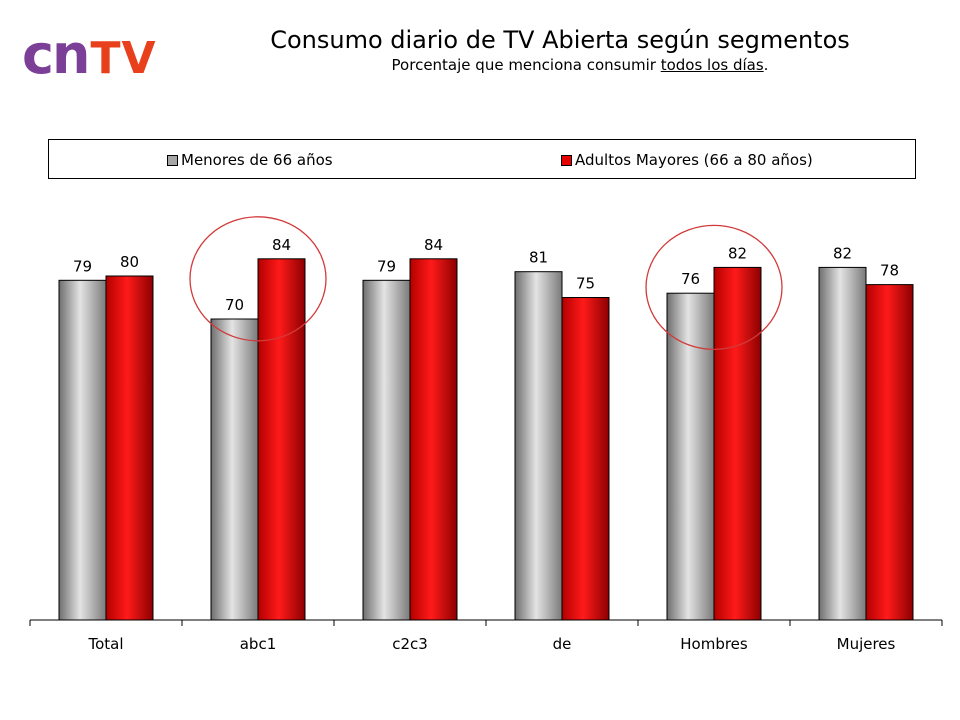 This screenshot has width=960, height=720. What do you see at coordinates (585, 284) in the screenshot?
I see `data-label: 75` at bounding box center [585, 284].